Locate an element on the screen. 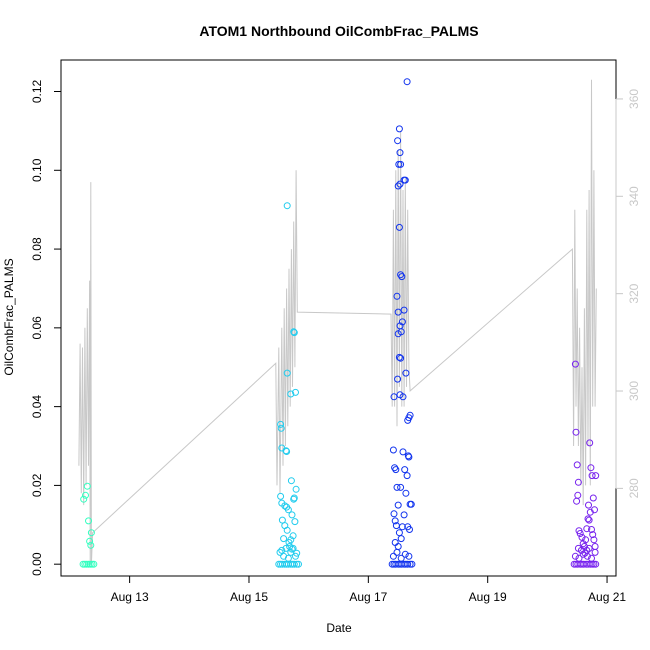 The width and height of the screenshot is (650, 650). x-axis: Aug 13 Aug 15 Aug 17 Aug 19 Aug 21 is located at coordinates (368, 589).